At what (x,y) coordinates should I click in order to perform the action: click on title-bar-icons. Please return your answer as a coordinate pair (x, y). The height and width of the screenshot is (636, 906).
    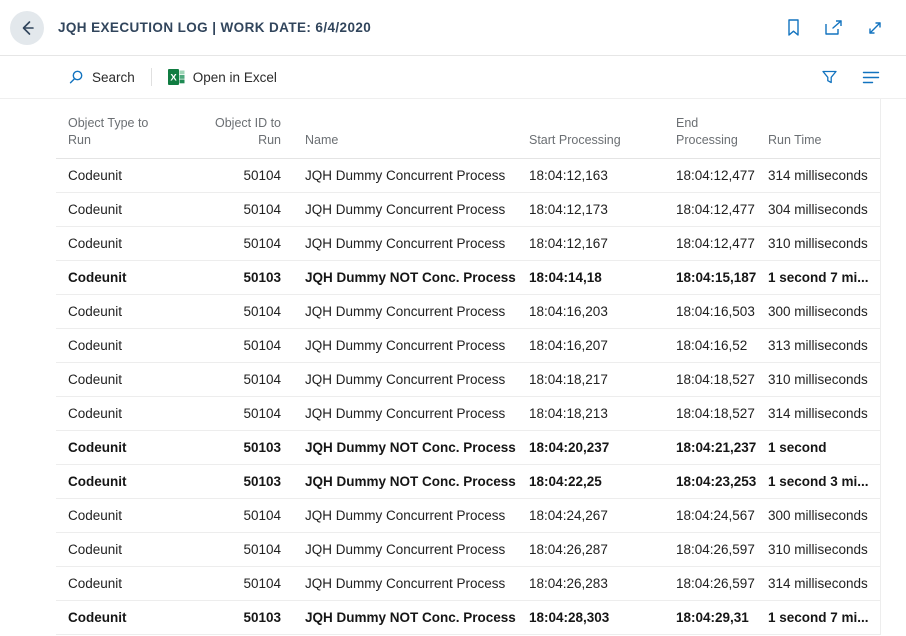
    Looking at the image, I should click on (834, 27).